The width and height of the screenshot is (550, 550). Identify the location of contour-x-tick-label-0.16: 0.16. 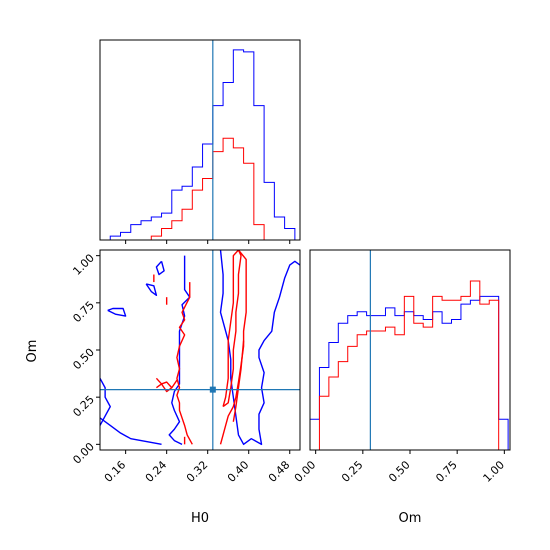
(115, 471).